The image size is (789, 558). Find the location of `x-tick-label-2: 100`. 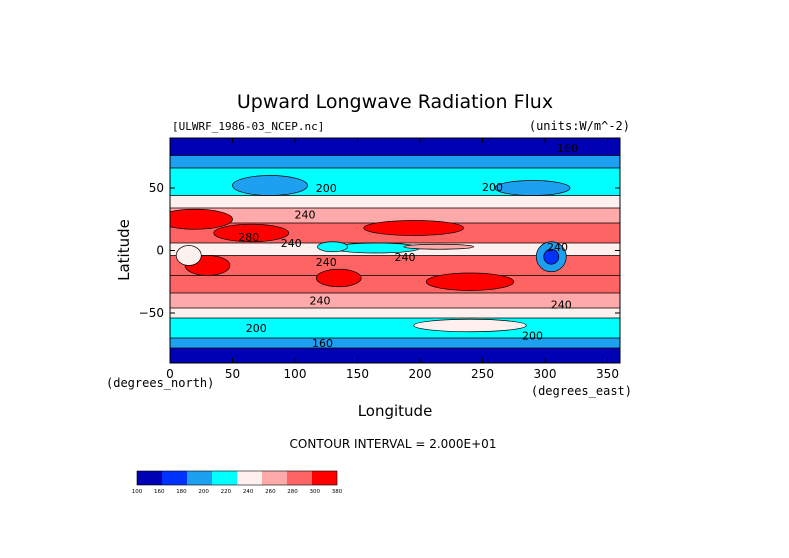

x-tick-label-2: 100 is located at coordinates (295, 374).